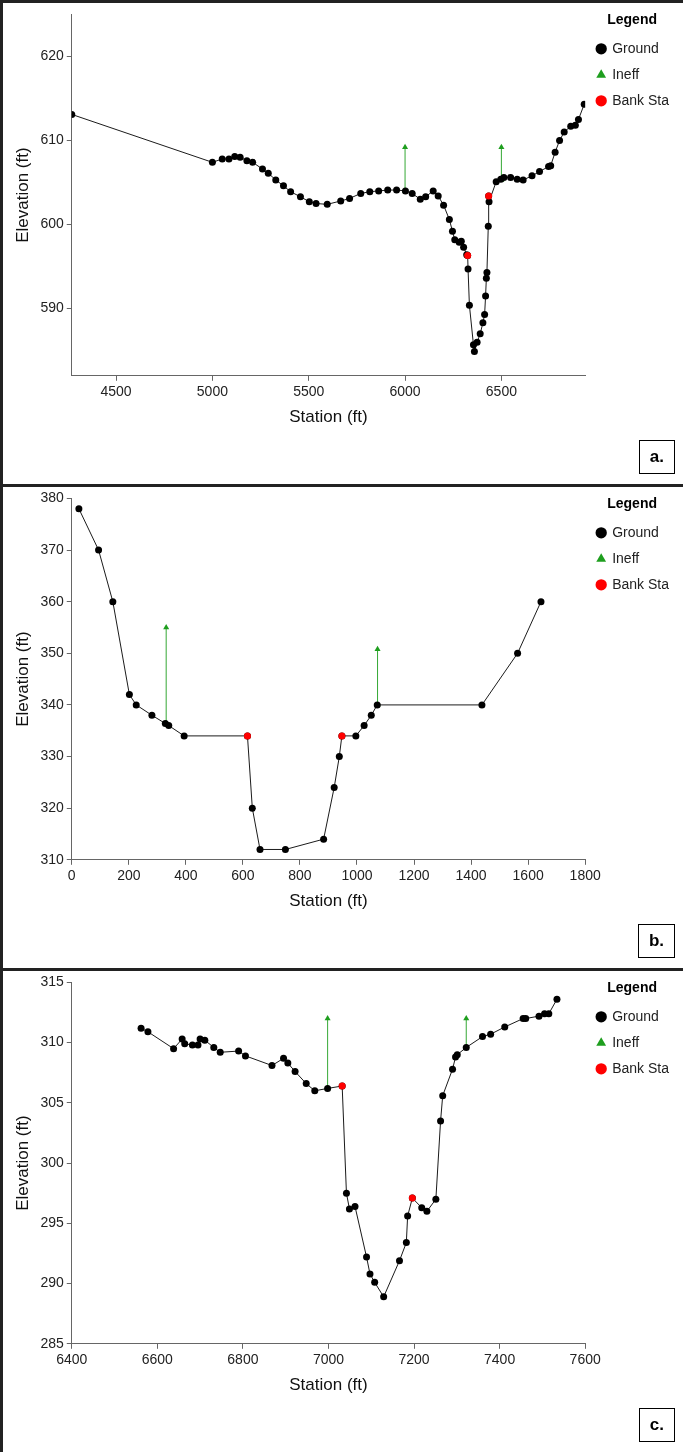 The image size is (683, 1453). What do you see at coordinates (71, 875) in the screenshot?
I see `x-tick-label: 0` at bounding box center [71, 875].